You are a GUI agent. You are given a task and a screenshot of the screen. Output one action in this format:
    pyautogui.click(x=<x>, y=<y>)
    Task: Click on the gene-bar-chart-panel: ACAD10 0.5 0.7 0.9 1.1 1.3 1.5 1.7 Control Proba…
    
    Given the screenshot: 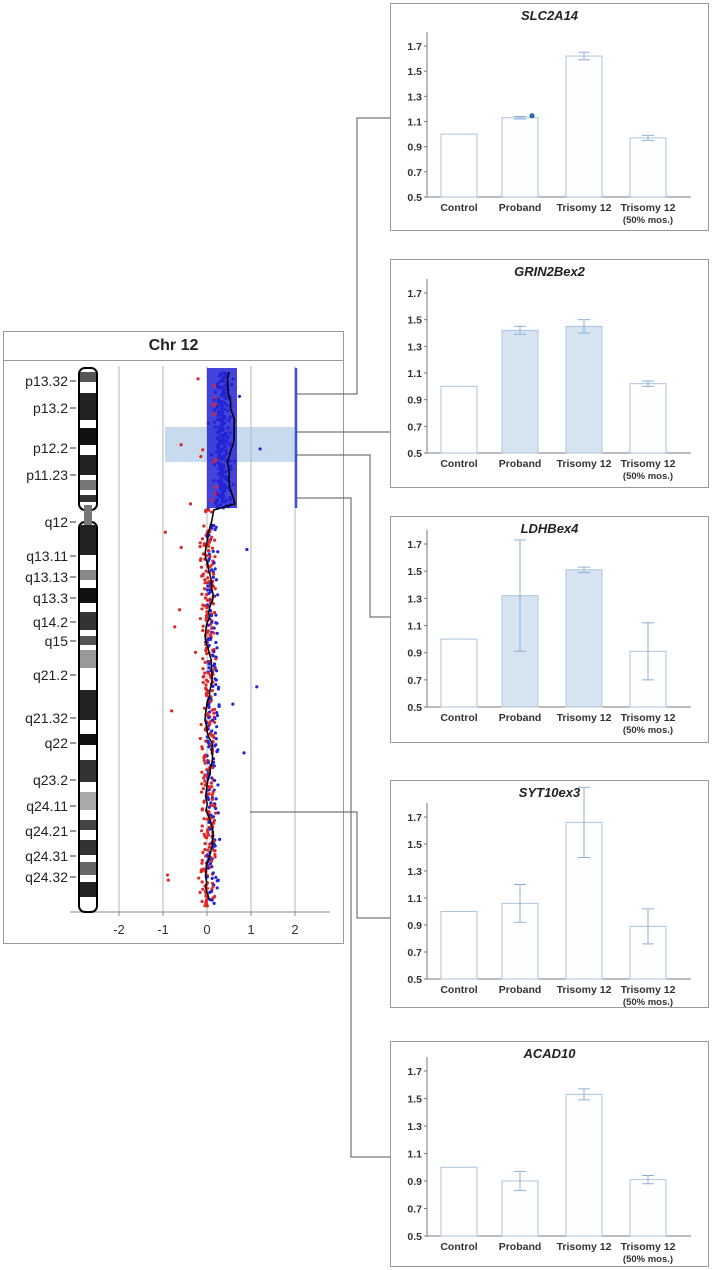 What is the action you would take?
    pyautogui.click(x=549, y=1154)
    